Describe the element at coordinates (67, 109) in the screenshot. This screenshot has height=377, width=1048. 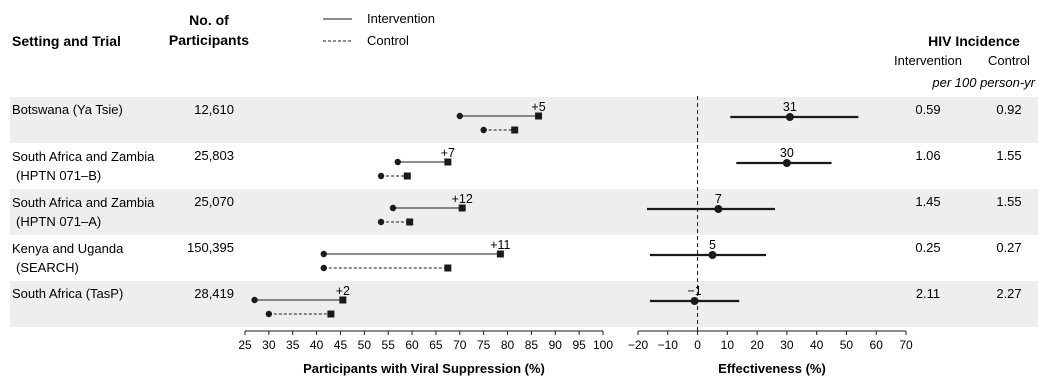
I see `setting-label: Botswana (Ya Tsie)` at that location.